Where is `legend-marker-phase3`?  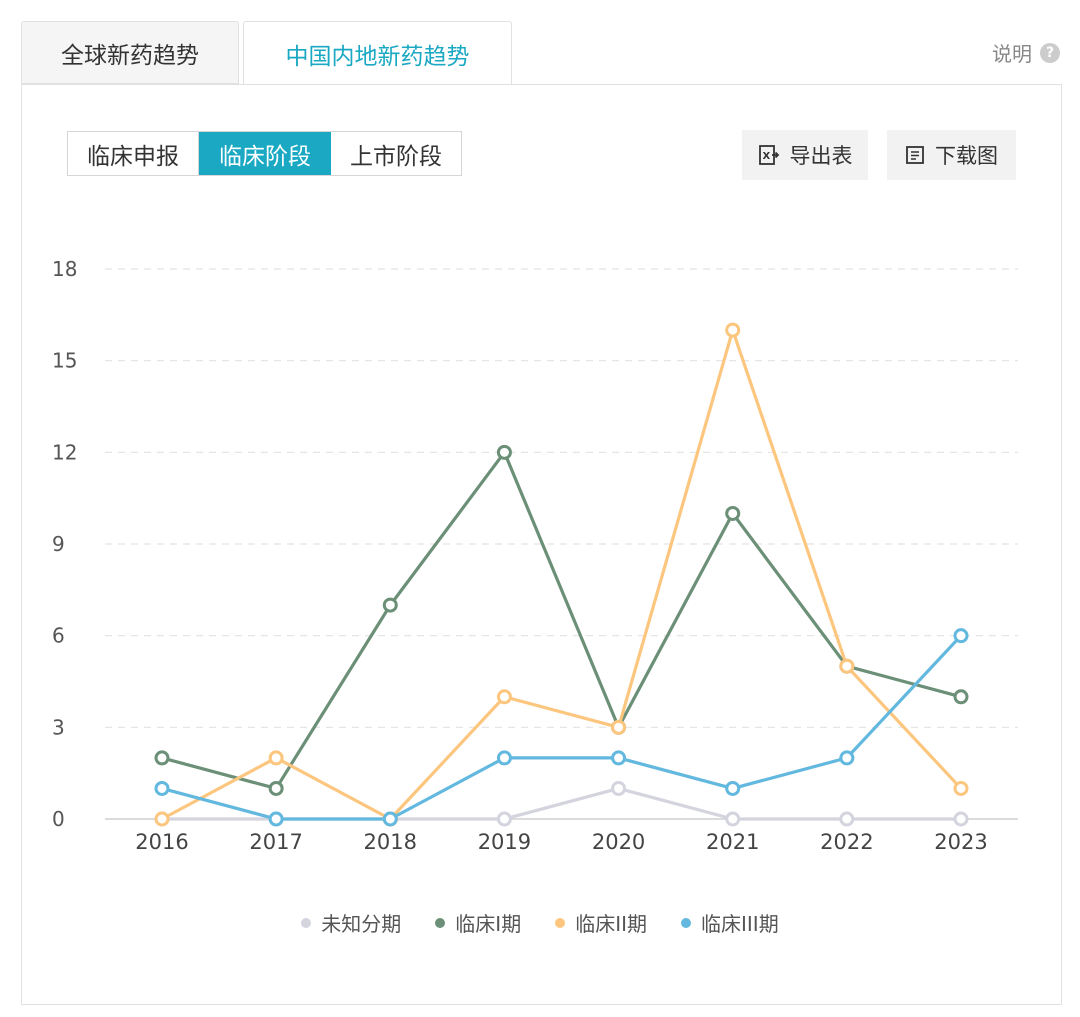 legend-marker-phase3 is located at coordinates (686, 922).